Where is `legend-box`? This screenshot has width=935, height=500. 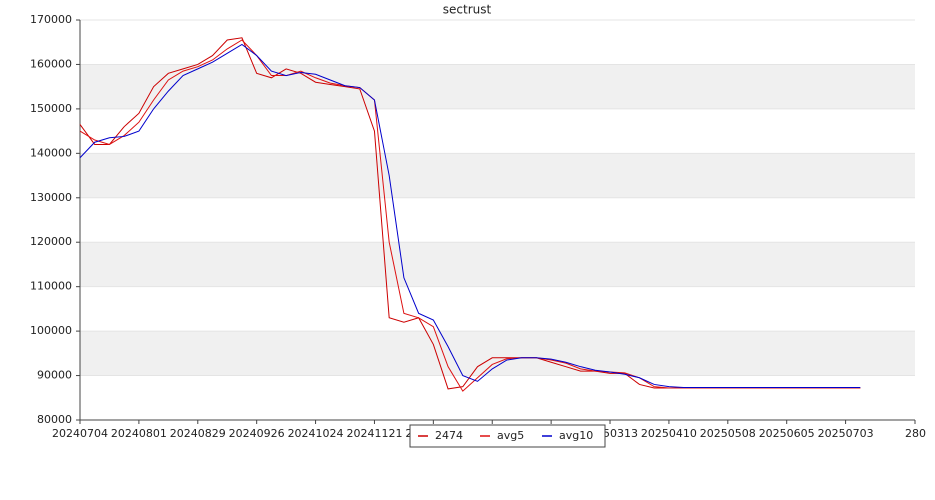
legend-box is located at coordinates (507, 436).